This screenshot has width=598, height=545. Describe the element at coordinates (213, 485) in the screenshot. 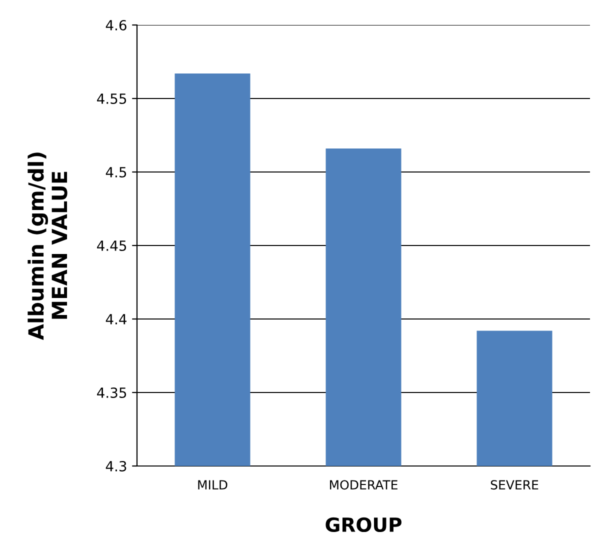

I see `x-tick-label: MILD` at that location.